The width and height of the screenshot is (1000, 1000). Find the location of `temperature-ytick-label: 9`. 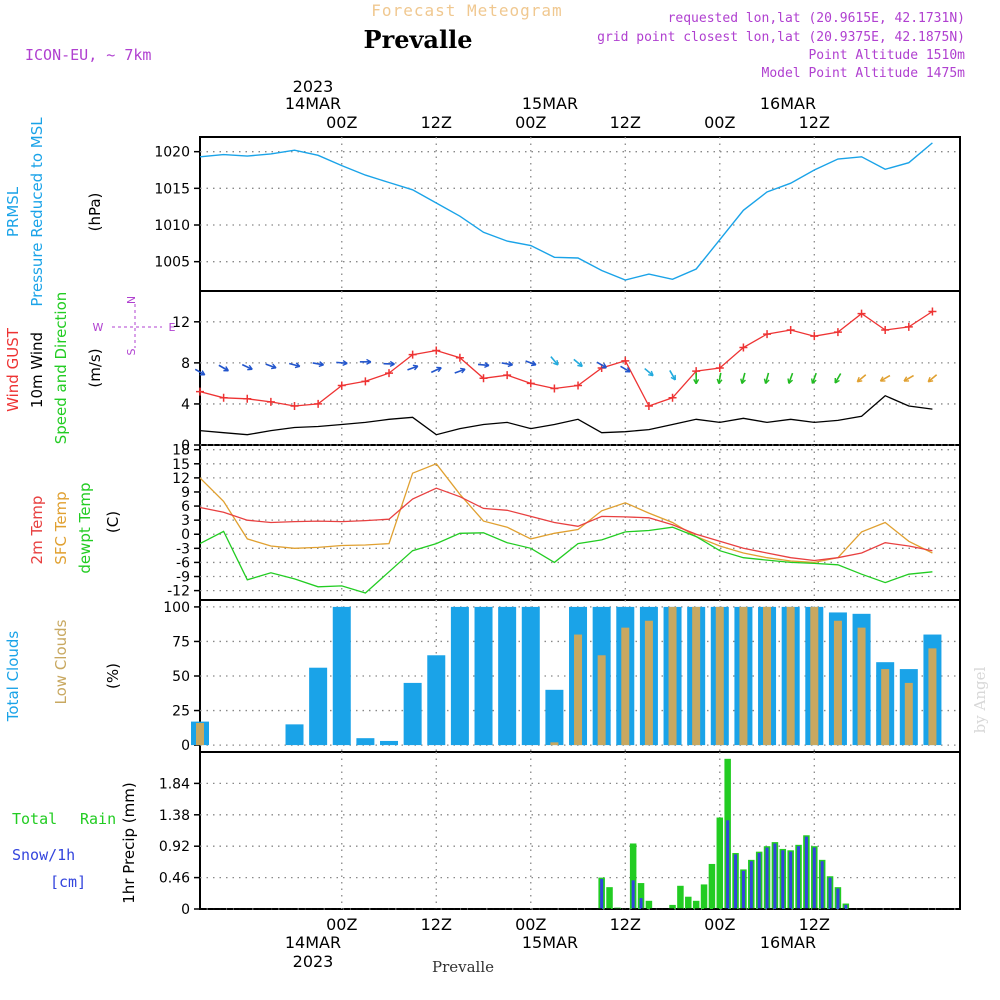

temperature-ytick-label: 9 is located at coordinates (185, 493).